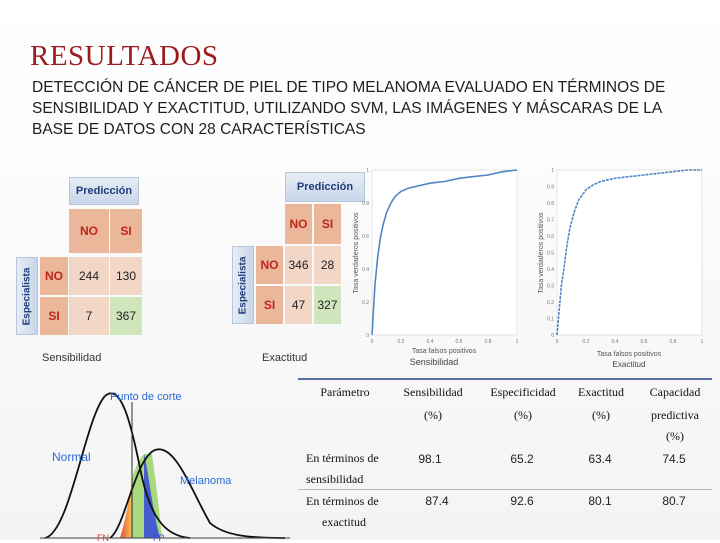  What do you see at coordinates (600, 459) in the screenshot?
I see `cell-r1-exactitud: 63.4` at bounding box center [600, 459].